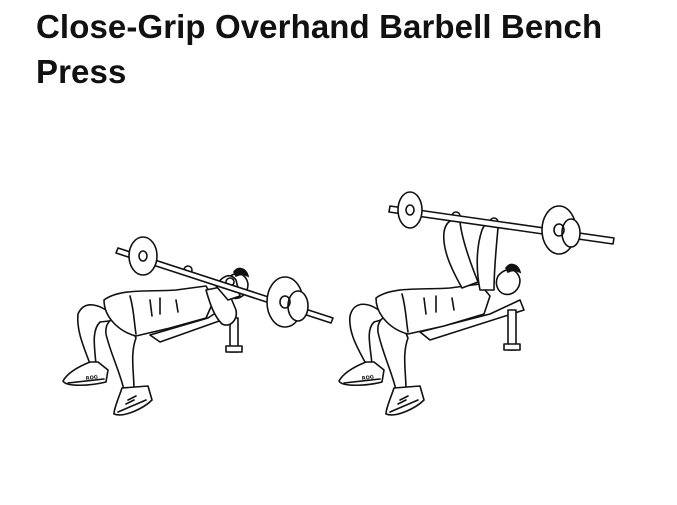 The height and width of the screenshot is (505, 677). Describe the element at coordinates (319, 49) in the screenshot. I see `page-title: Close-Grip Overhand Barbell Bench Press` at that location.